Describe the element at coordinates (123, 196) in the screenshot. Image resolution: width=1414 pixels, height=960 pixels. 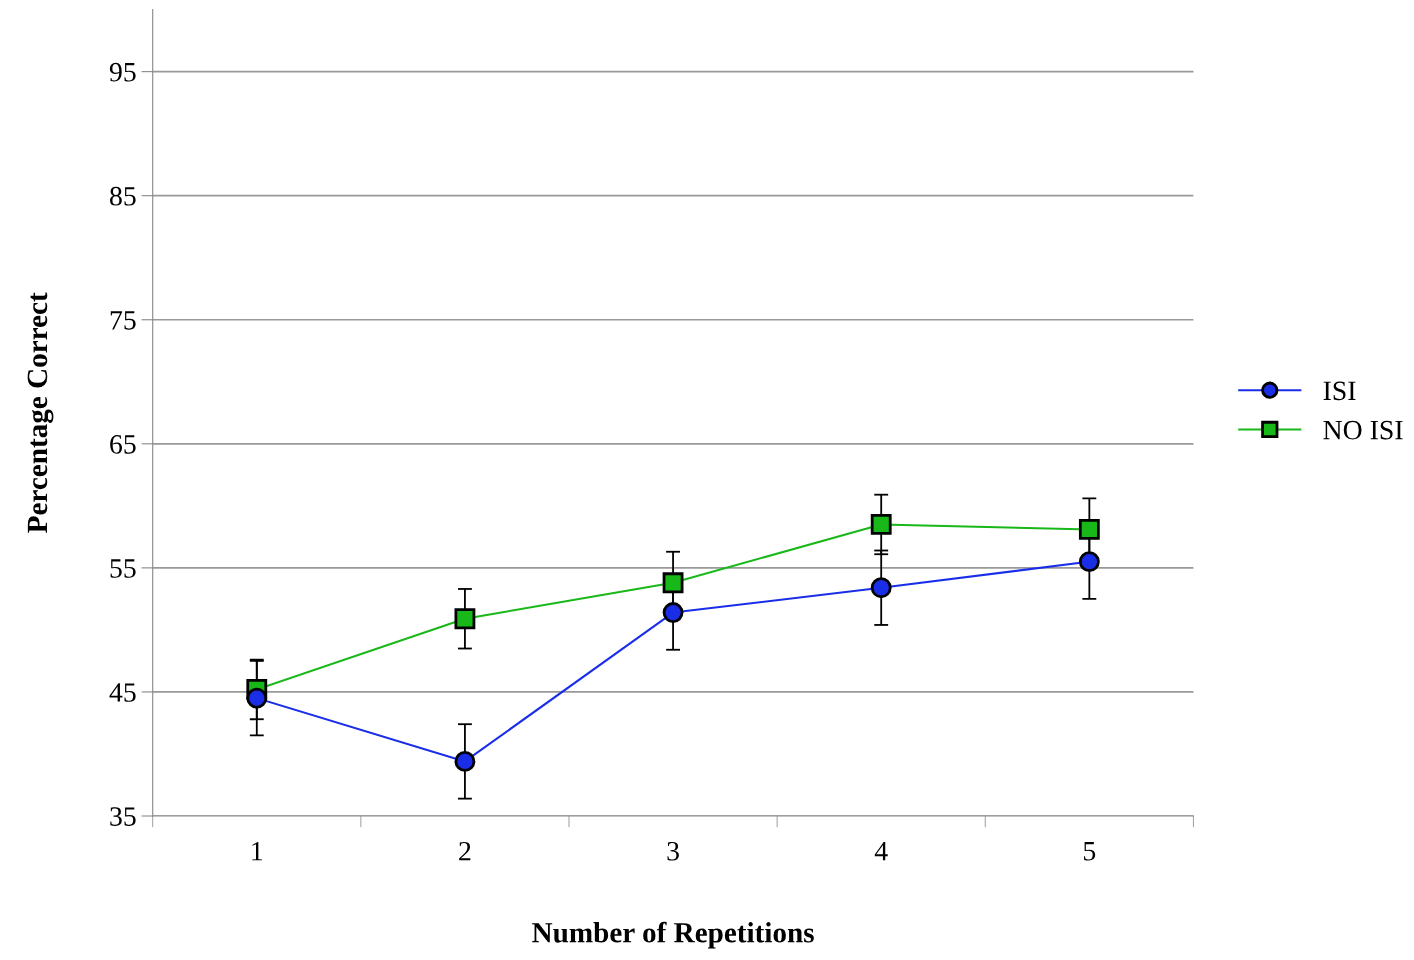
I see `y-tick-label: 85` at that location.